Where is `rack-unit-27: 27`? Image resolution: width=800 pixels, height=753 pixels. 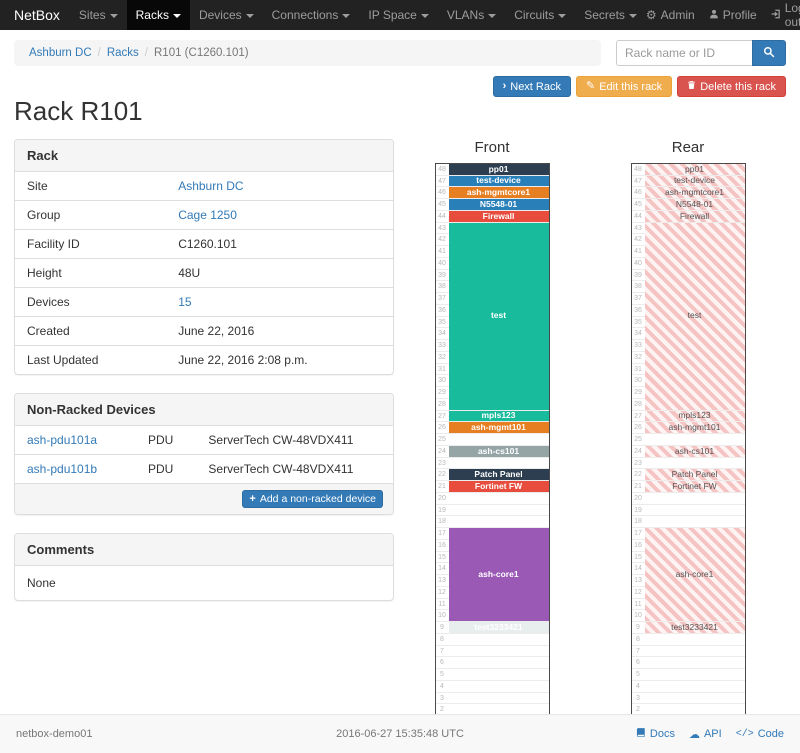
rack-unit-27: 27 is located at coordinates (688, 417).